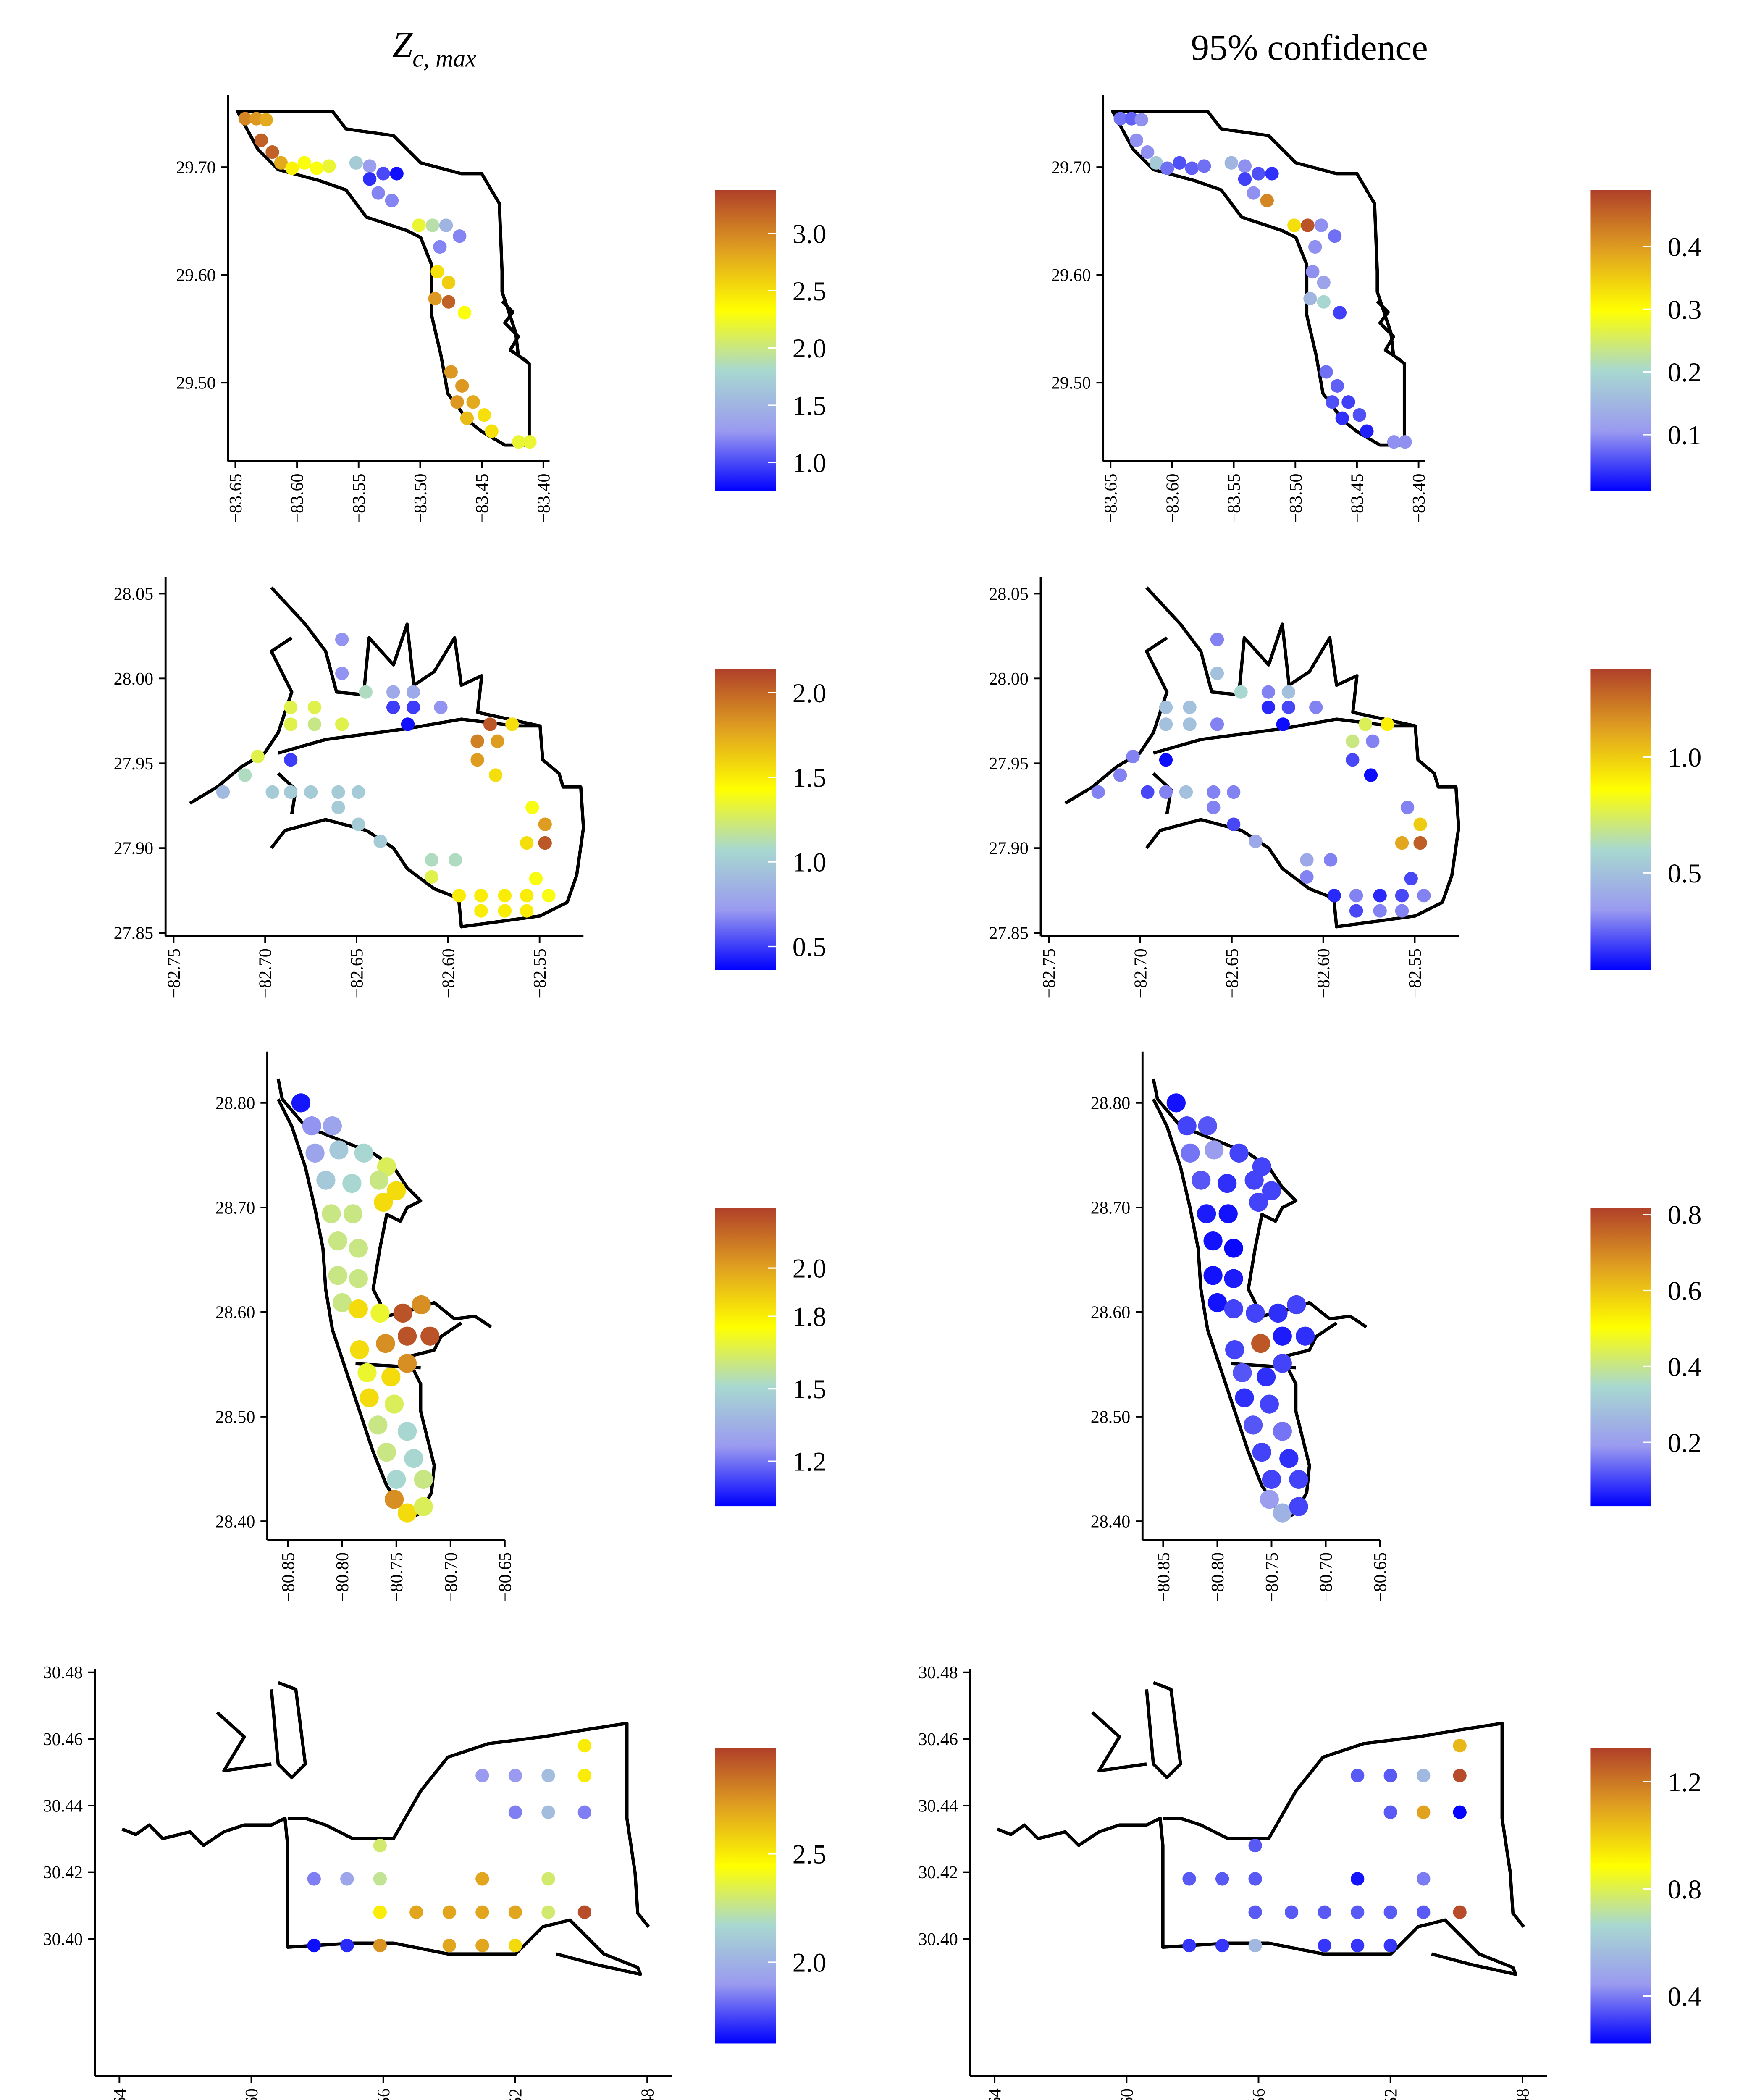 The width and height of the screenshot is (1764, 2100). Describe the element at coordinates (133, 594) in the screenshot. I see `y-tick-label: 28.05` at that location.